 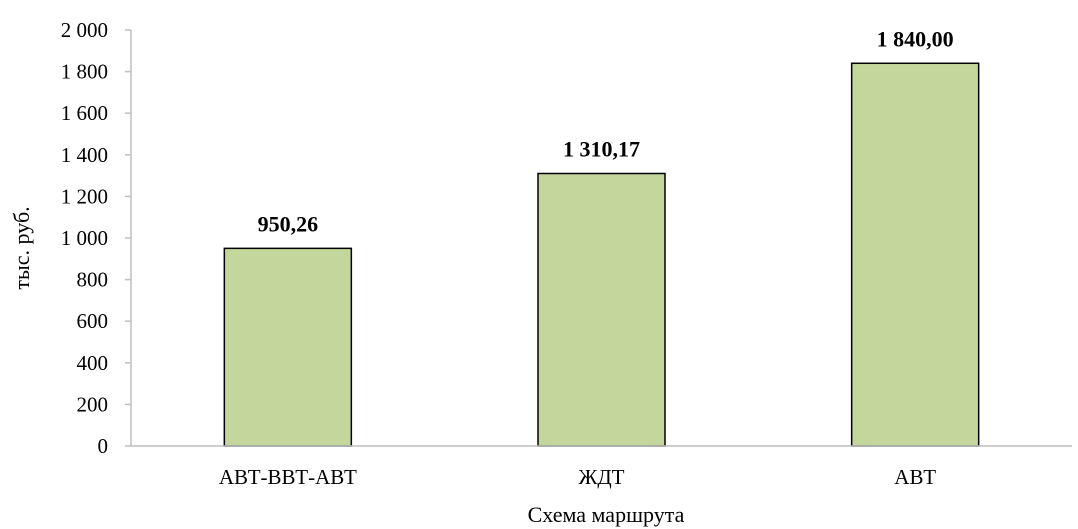 I want to click on x-axis: АВТ-ВВТ-АВТ ЖДТ АВТ, so click(x=601, y=467).